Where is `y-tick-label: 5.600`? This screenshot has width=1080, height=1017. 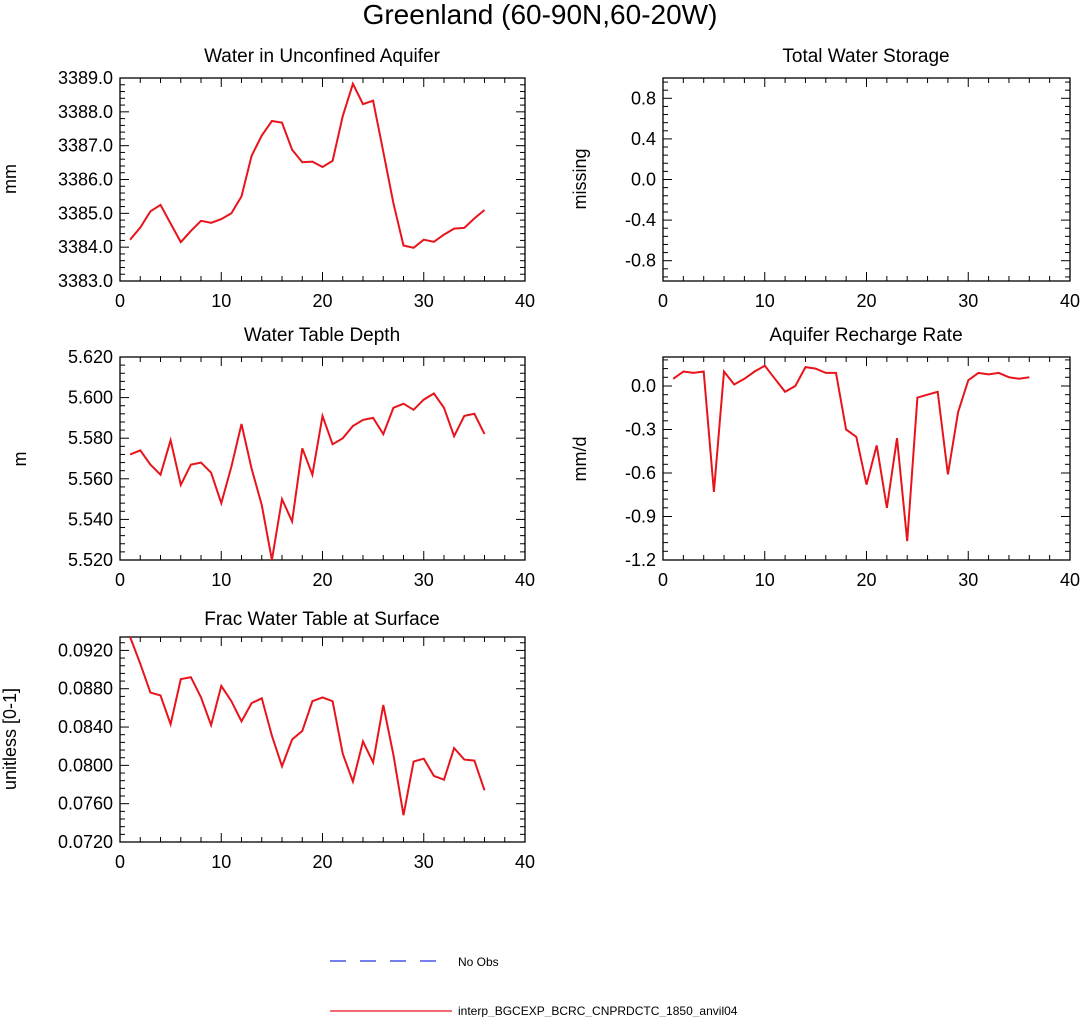
y-tick-label: 5.600 is located at coordinates (90, 398).